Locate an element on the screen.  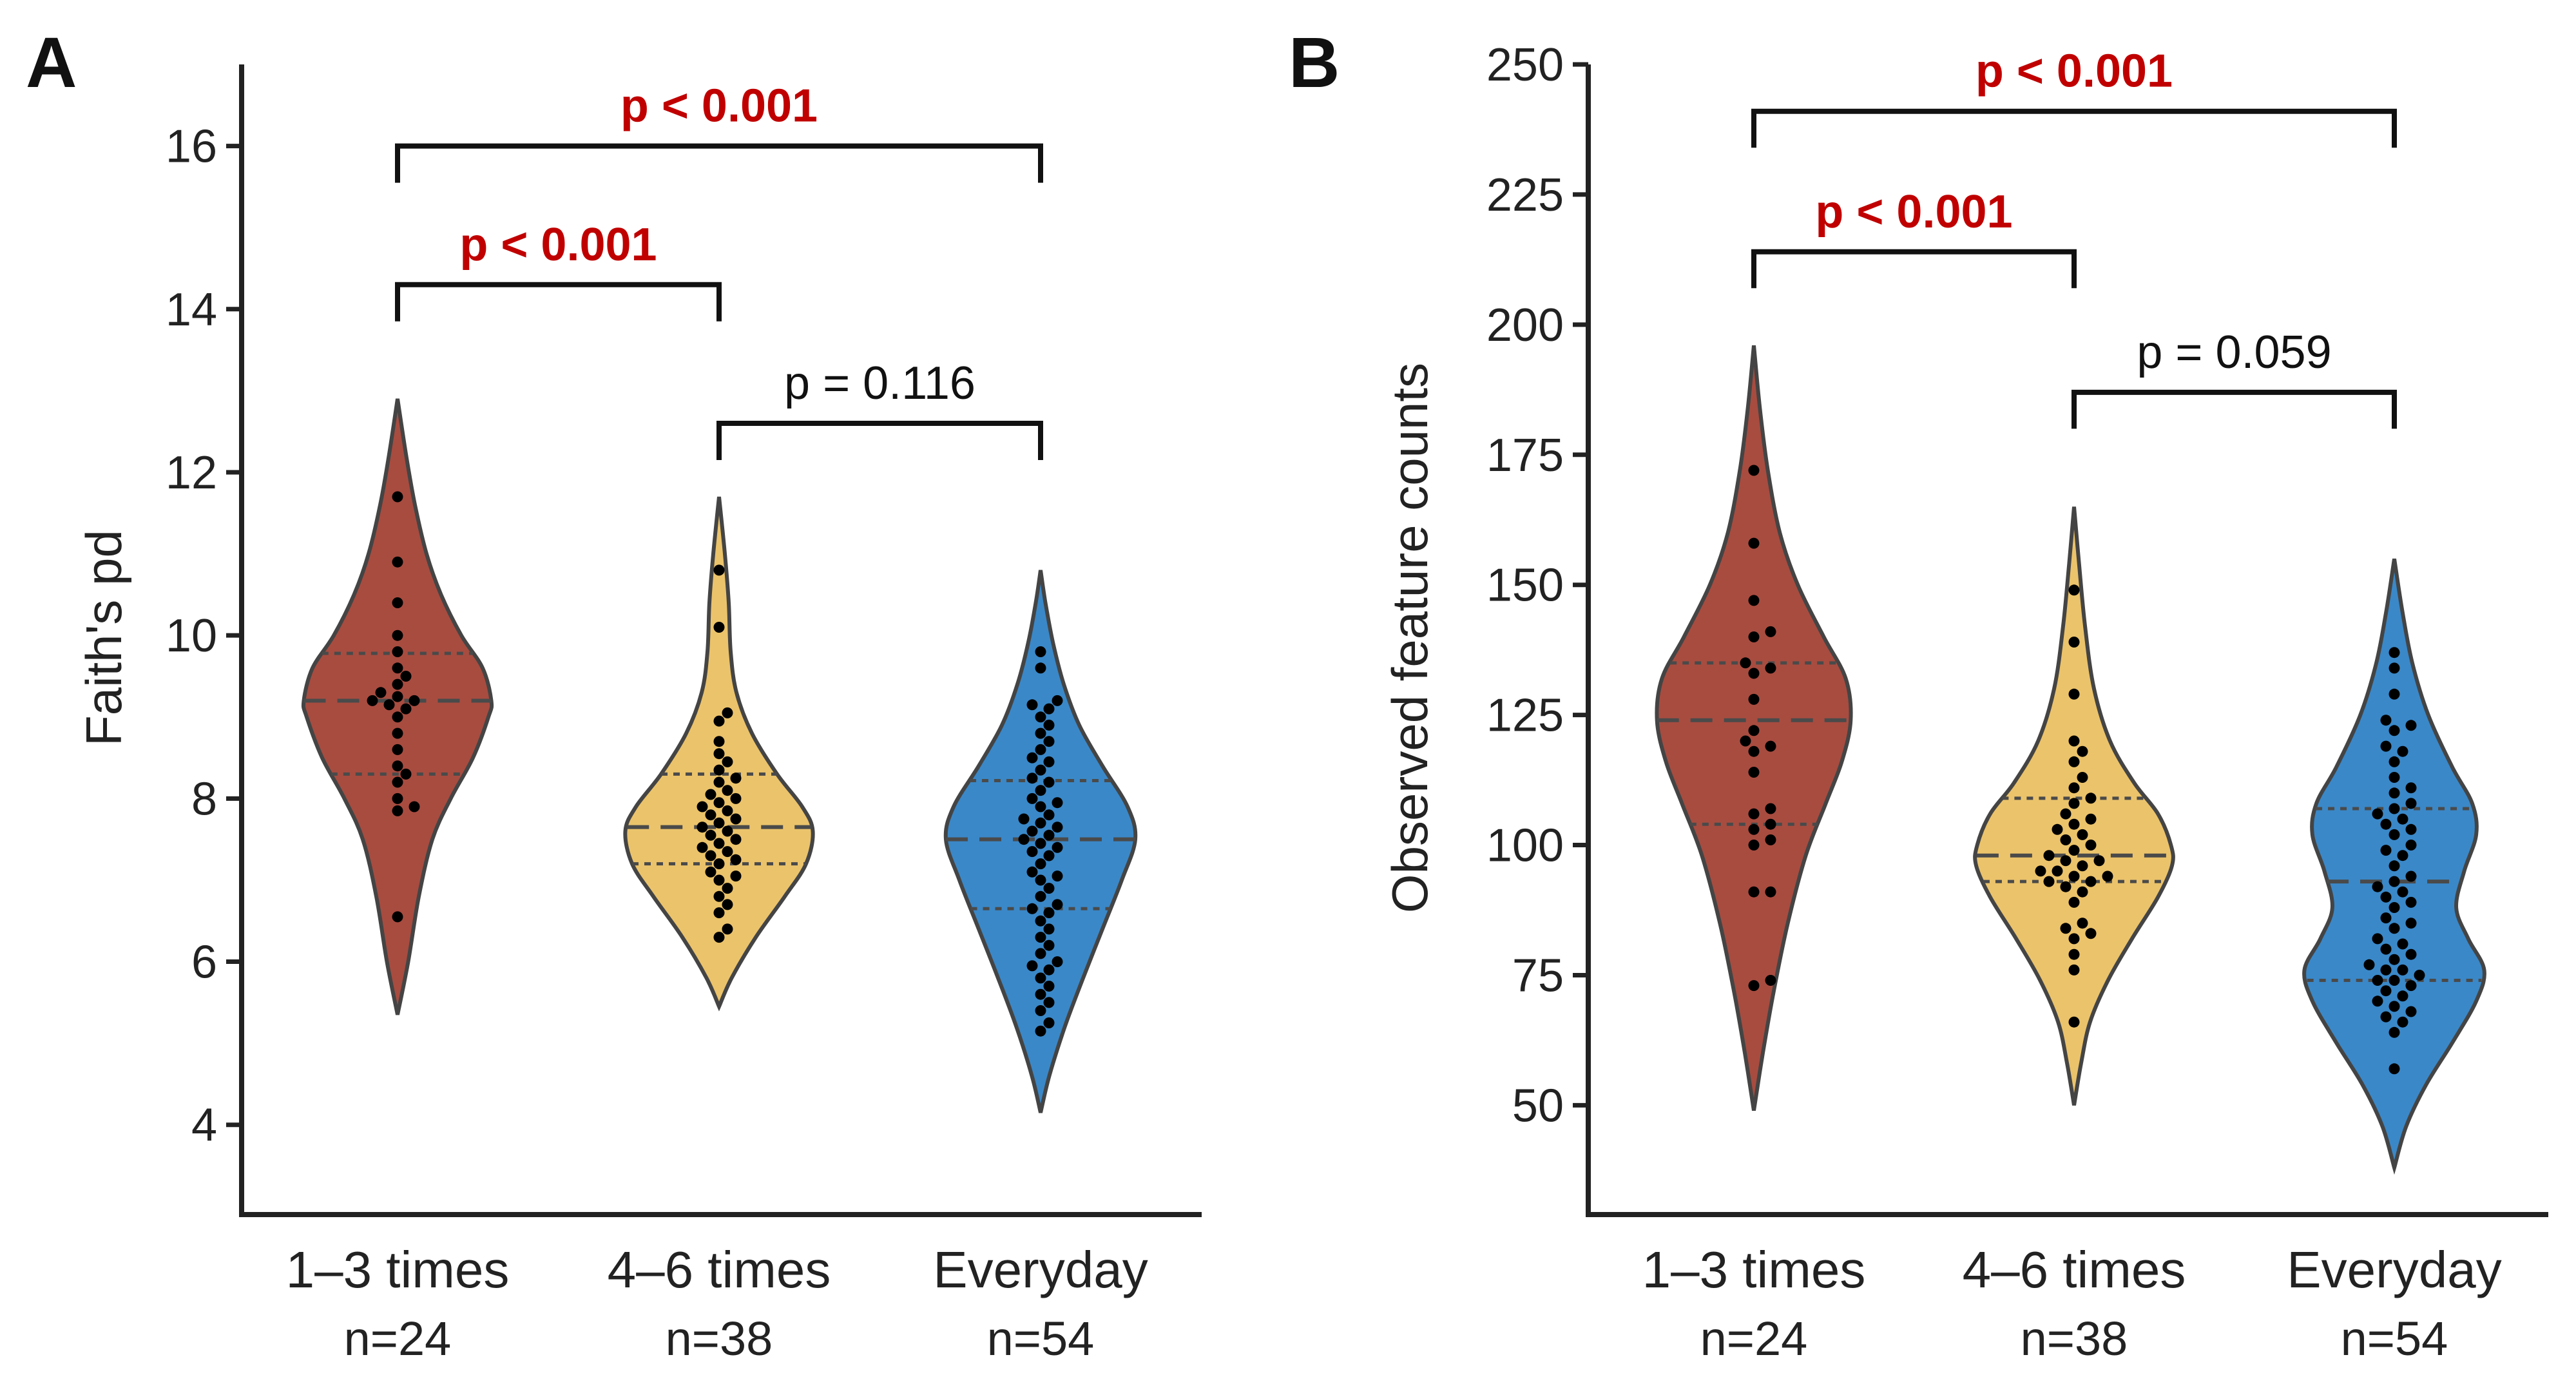
panel-b-y-tick-label: 50 is located at coordinates (1538, 1106).